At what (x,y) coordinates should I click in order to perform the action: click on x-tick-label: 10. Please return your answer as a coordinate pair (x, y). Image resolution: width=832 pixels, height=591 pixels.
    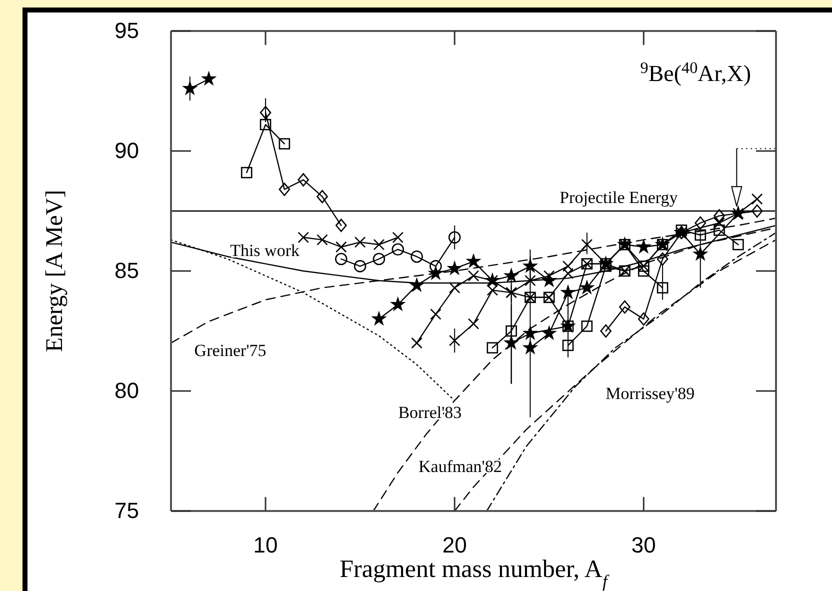
    Looking at the image, I should click on (265, 545).